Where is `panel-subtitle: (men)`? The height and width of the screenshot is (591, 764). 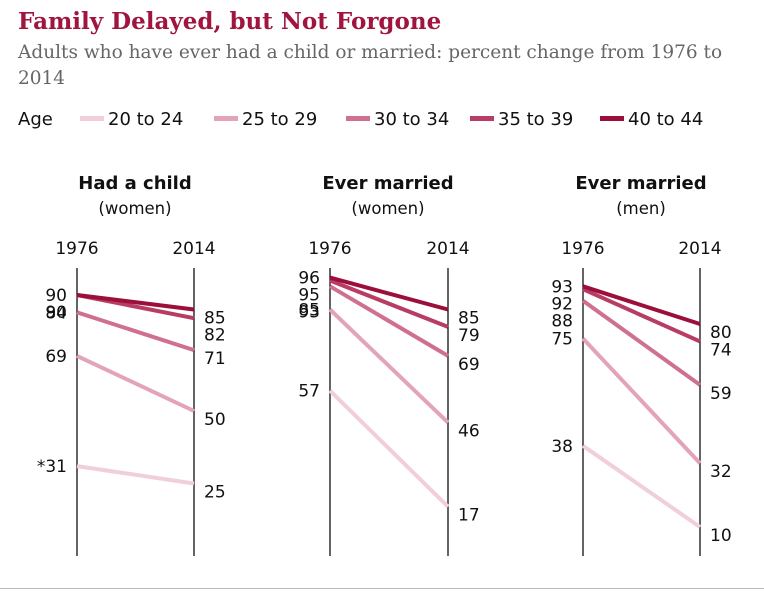 panel-subtitle: (men) is located at coordinates (641, 208).